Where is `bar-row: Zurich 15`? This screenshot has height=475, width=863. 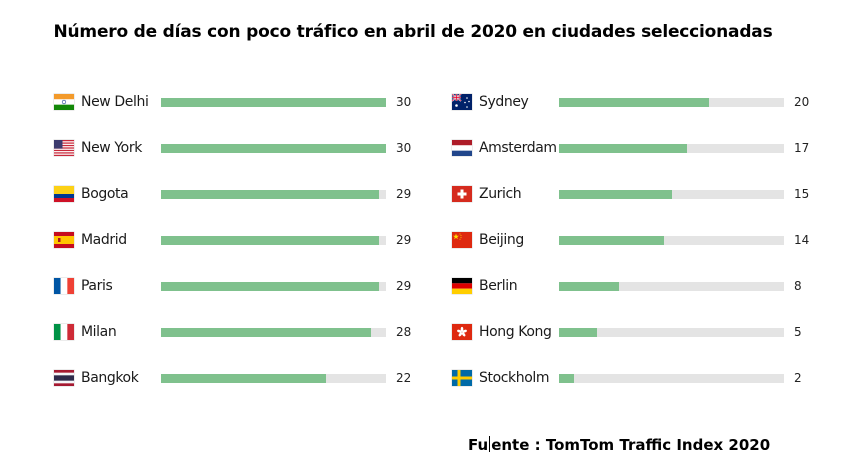 bar-row: Zurich 15 is located at coordinates (637, 196).